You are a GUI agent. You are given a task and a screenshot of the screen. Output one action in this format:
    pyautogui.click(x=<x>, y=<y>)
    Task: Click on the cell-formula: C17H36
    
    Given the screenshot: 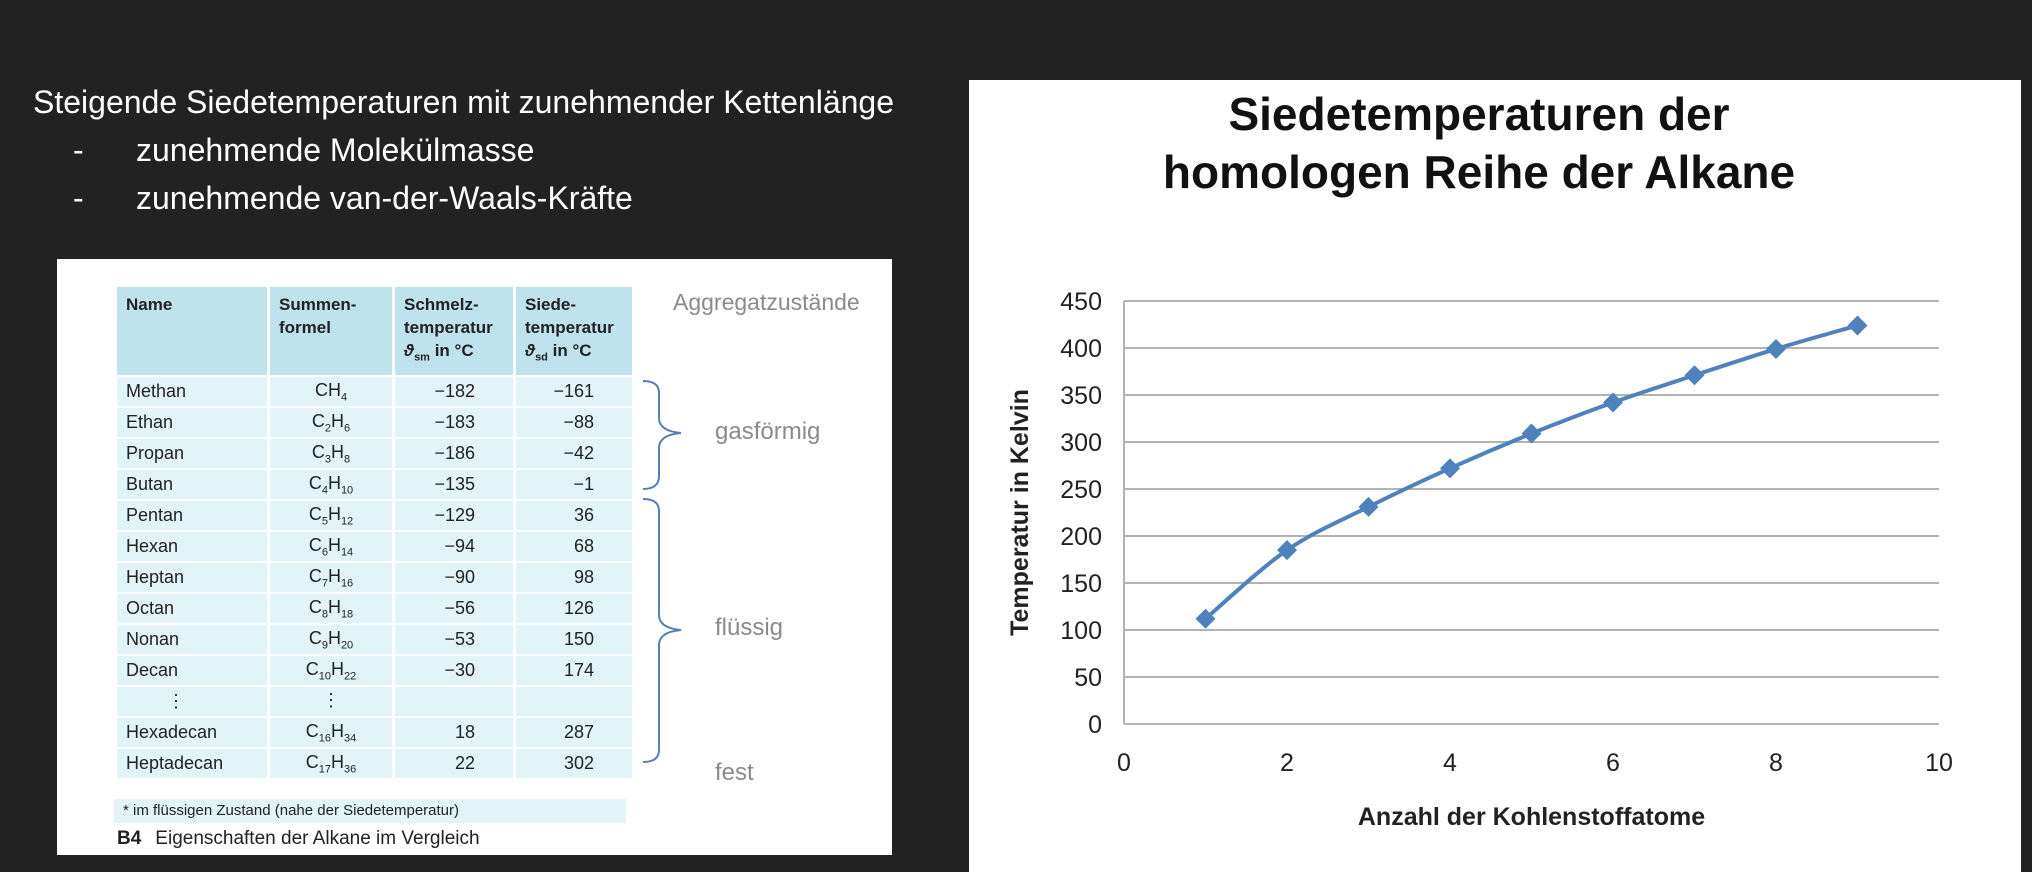 What is the action you would take?
    pyautogui.click(x=331, y=763)
    